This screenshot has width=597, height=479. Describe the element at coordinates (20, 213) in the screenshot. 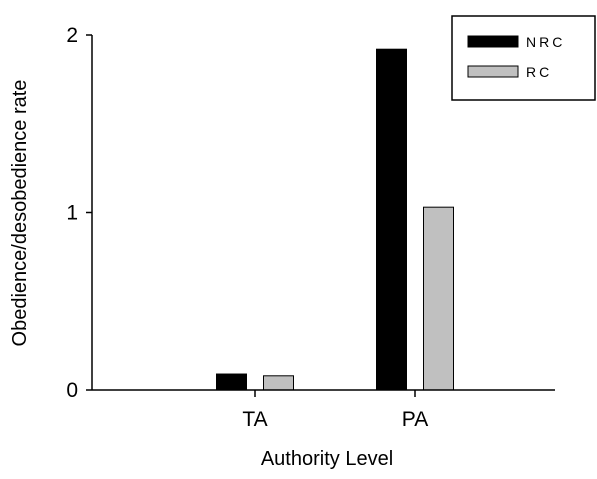

I see `y-axis-title: Obedience/desobedience rate` at that location.